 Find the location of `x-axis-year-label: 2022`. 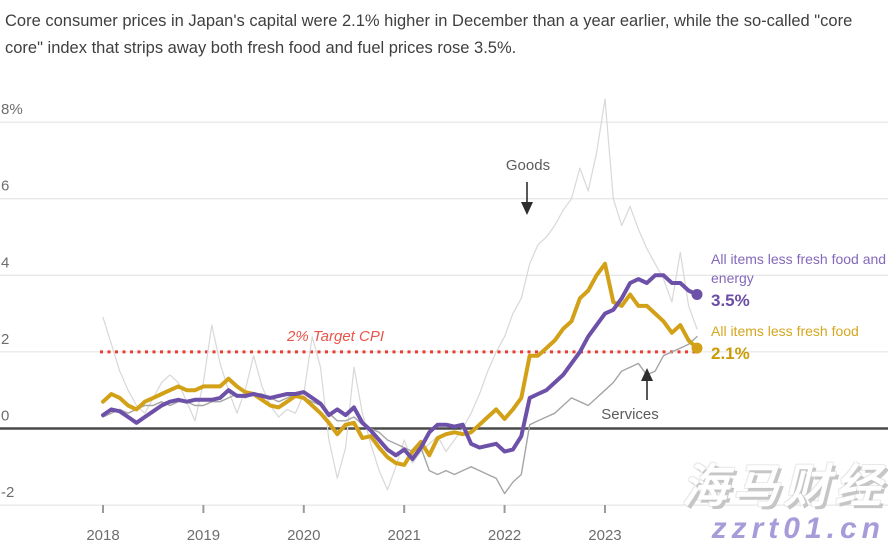

x-axis-year-label: 2022 is located at coordinates (504, 535).